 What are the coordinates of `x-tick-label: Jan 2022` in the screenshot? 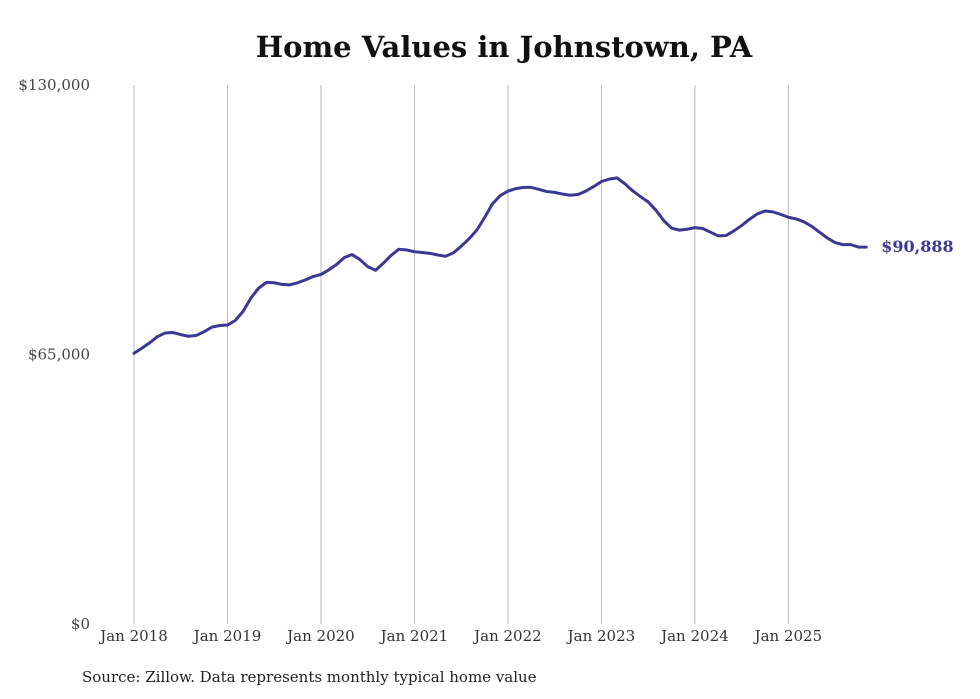 It's located at (507, 636).